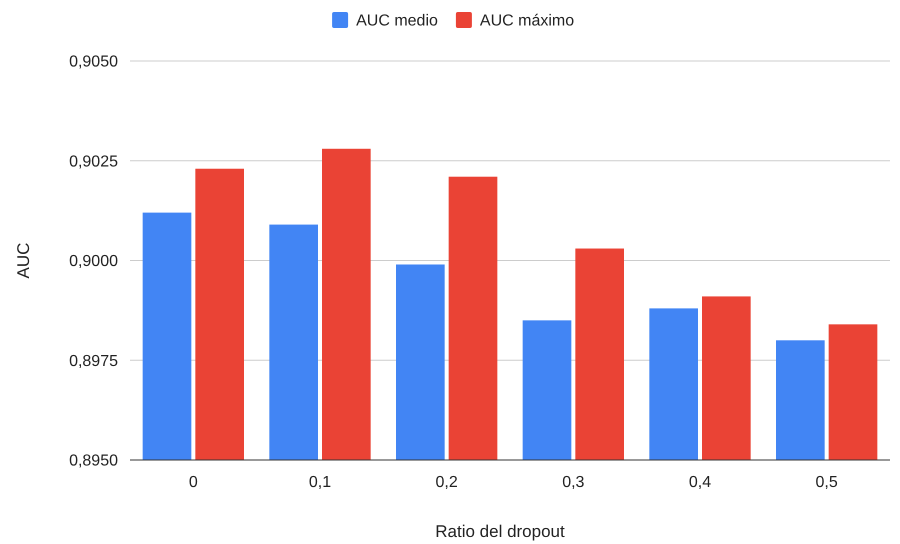  What do you see at coordinates (827, 482) in the screenshot?
I see `x-tick-label: 0,5` at bounding box center [827, 482].